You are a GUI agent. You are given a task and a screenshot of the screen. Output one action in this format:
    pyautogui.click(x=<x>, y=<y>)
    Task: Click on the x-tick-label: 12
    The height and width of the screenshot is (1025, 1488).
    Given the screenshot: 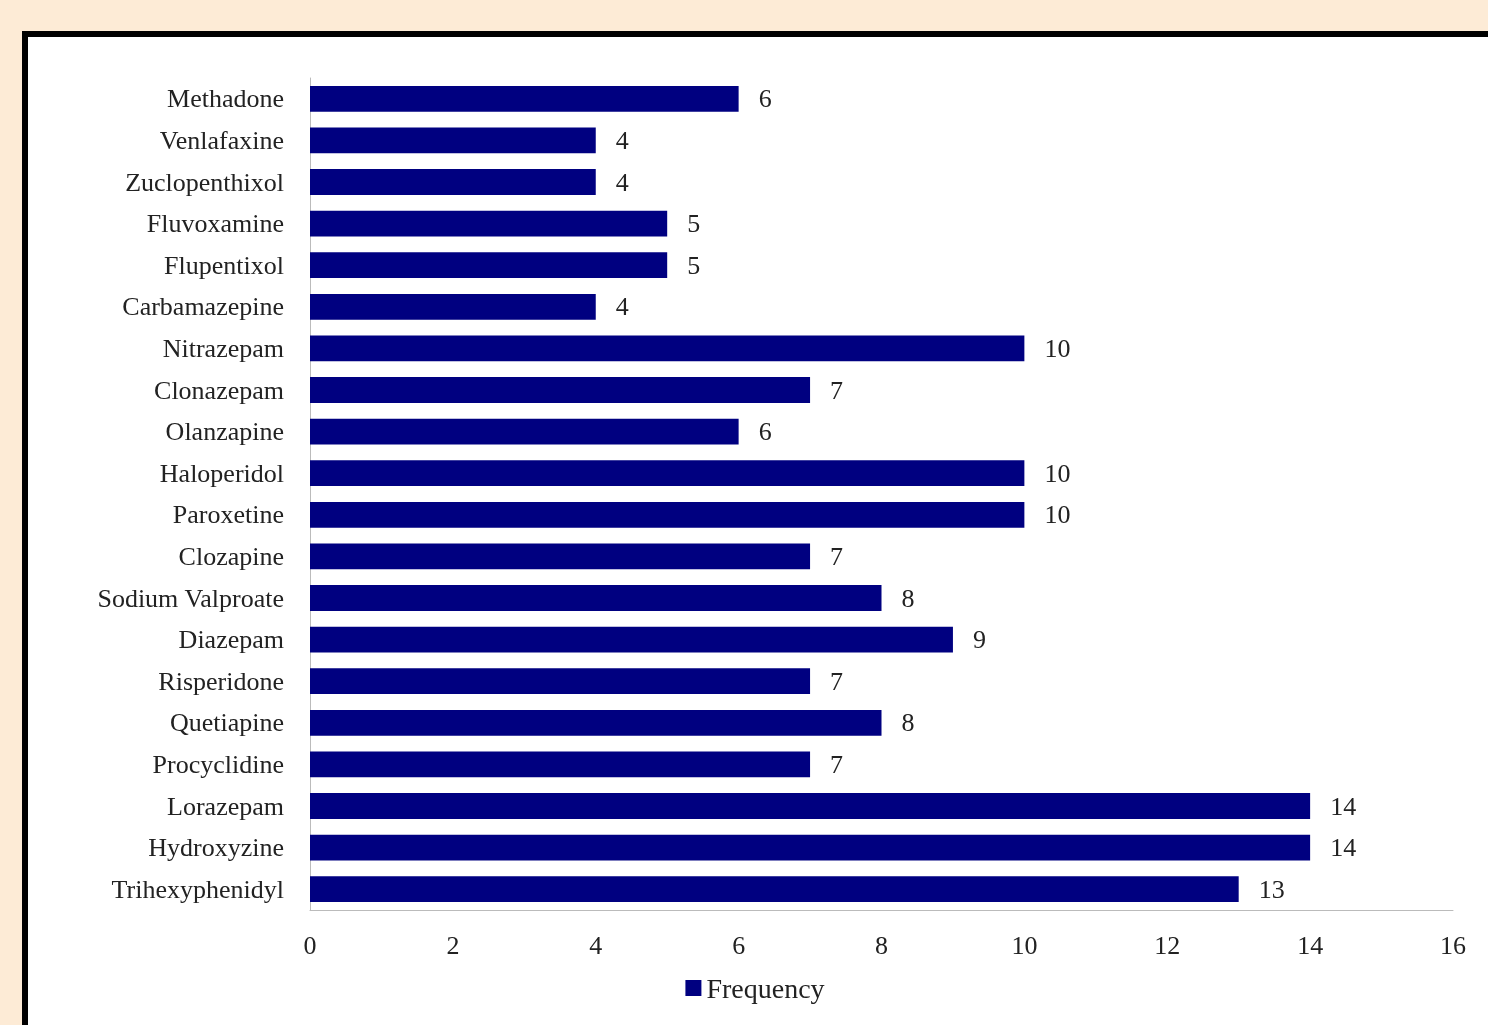 What is the action you would take?
    pyautogui.click(x=1167, y=945)
    